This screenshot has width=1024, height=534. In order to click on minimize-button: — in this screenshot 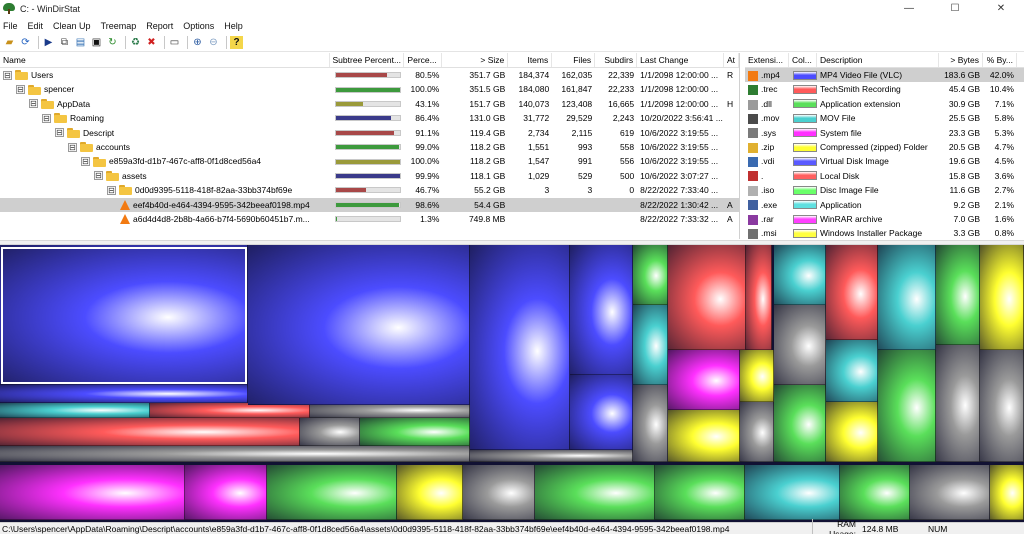, I will do `click(909, 8)`.